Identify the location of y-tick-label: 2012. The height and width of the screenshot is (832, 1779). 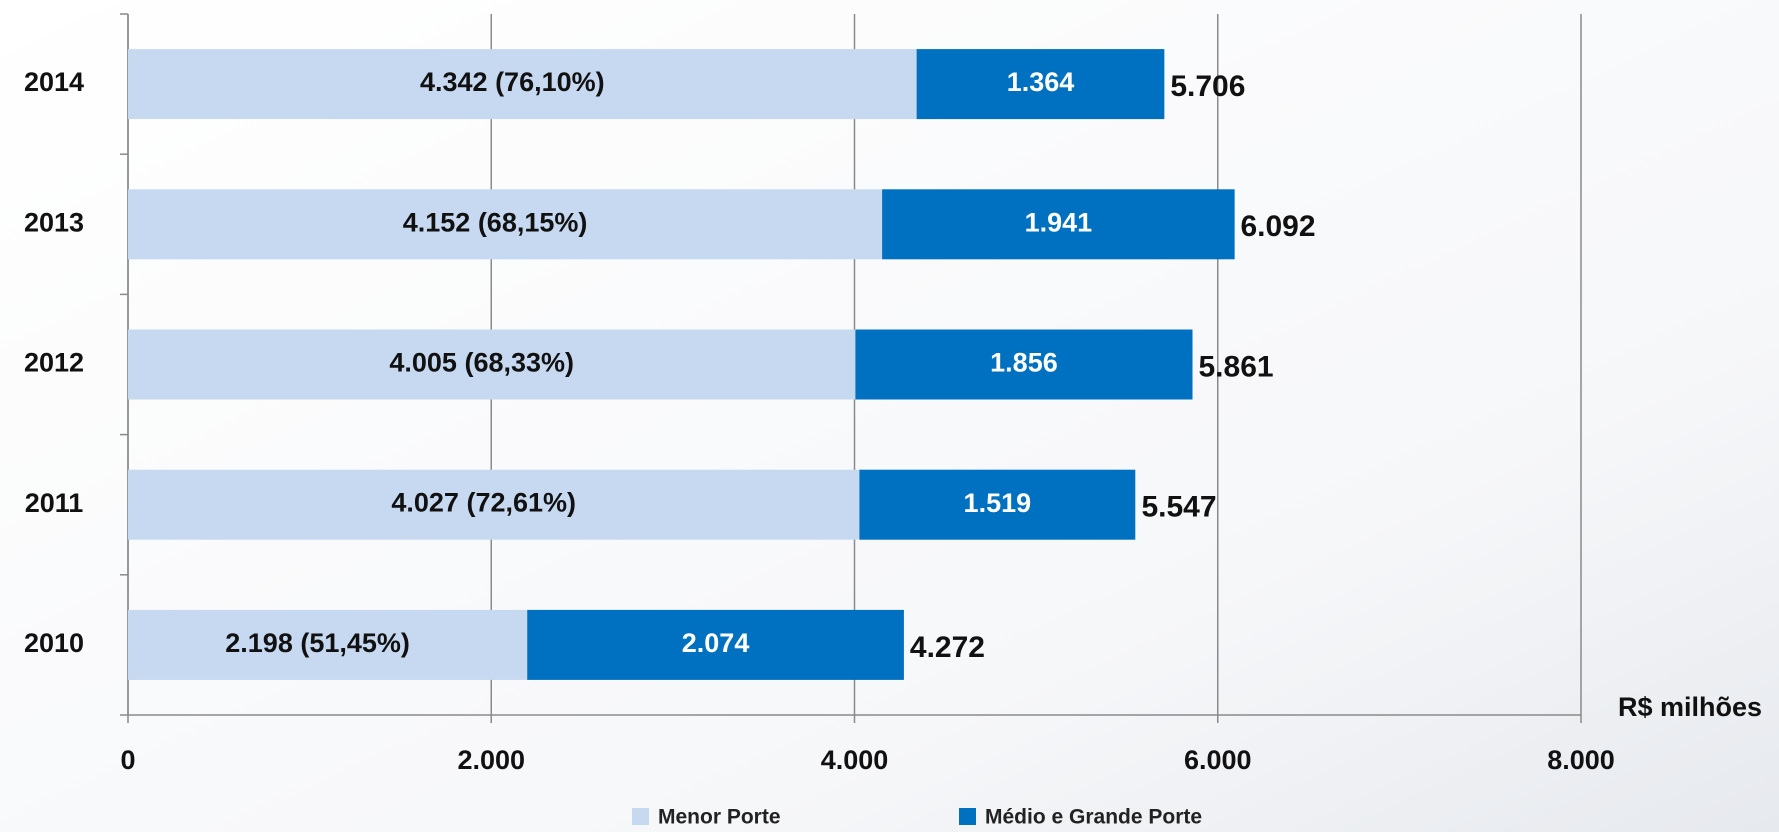
(54, 363).